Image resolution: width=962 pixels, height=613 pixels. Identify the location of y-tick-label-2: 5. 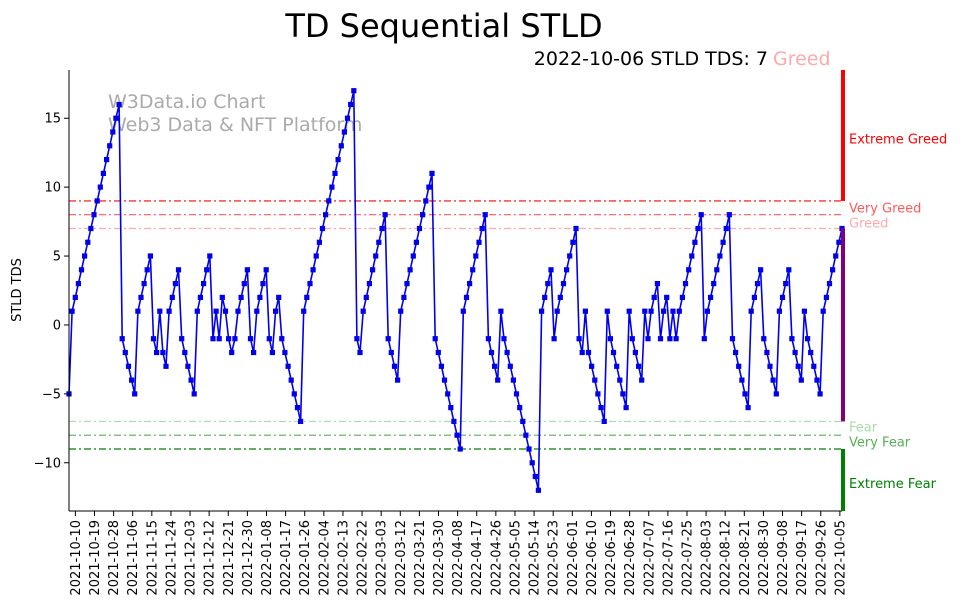
(57, 257).